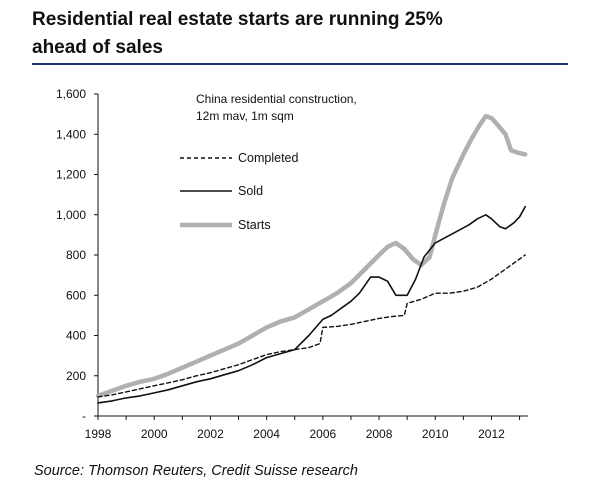 This screenshot has height=496, width=610. What do you see at coordinates (97, 47) in the screenshot?
I see `title-line-2: ahead of sales` at bounding box center [97, 47].